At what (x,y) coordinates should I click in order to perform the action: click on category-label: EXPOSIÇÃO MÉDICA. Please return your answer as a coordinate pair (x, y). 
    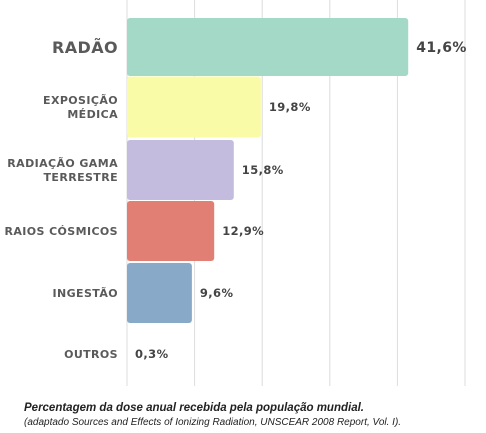
    Looking at the image, I should click on (80, 107).